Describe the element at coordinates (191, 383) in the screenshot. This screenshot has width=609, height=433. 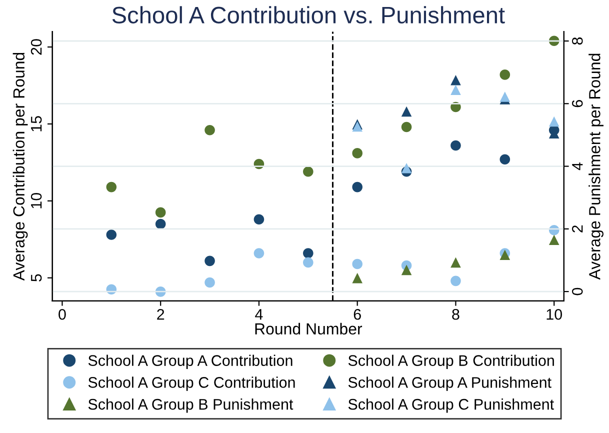
I see `legend-label: School A Group C Contribution` at that location.